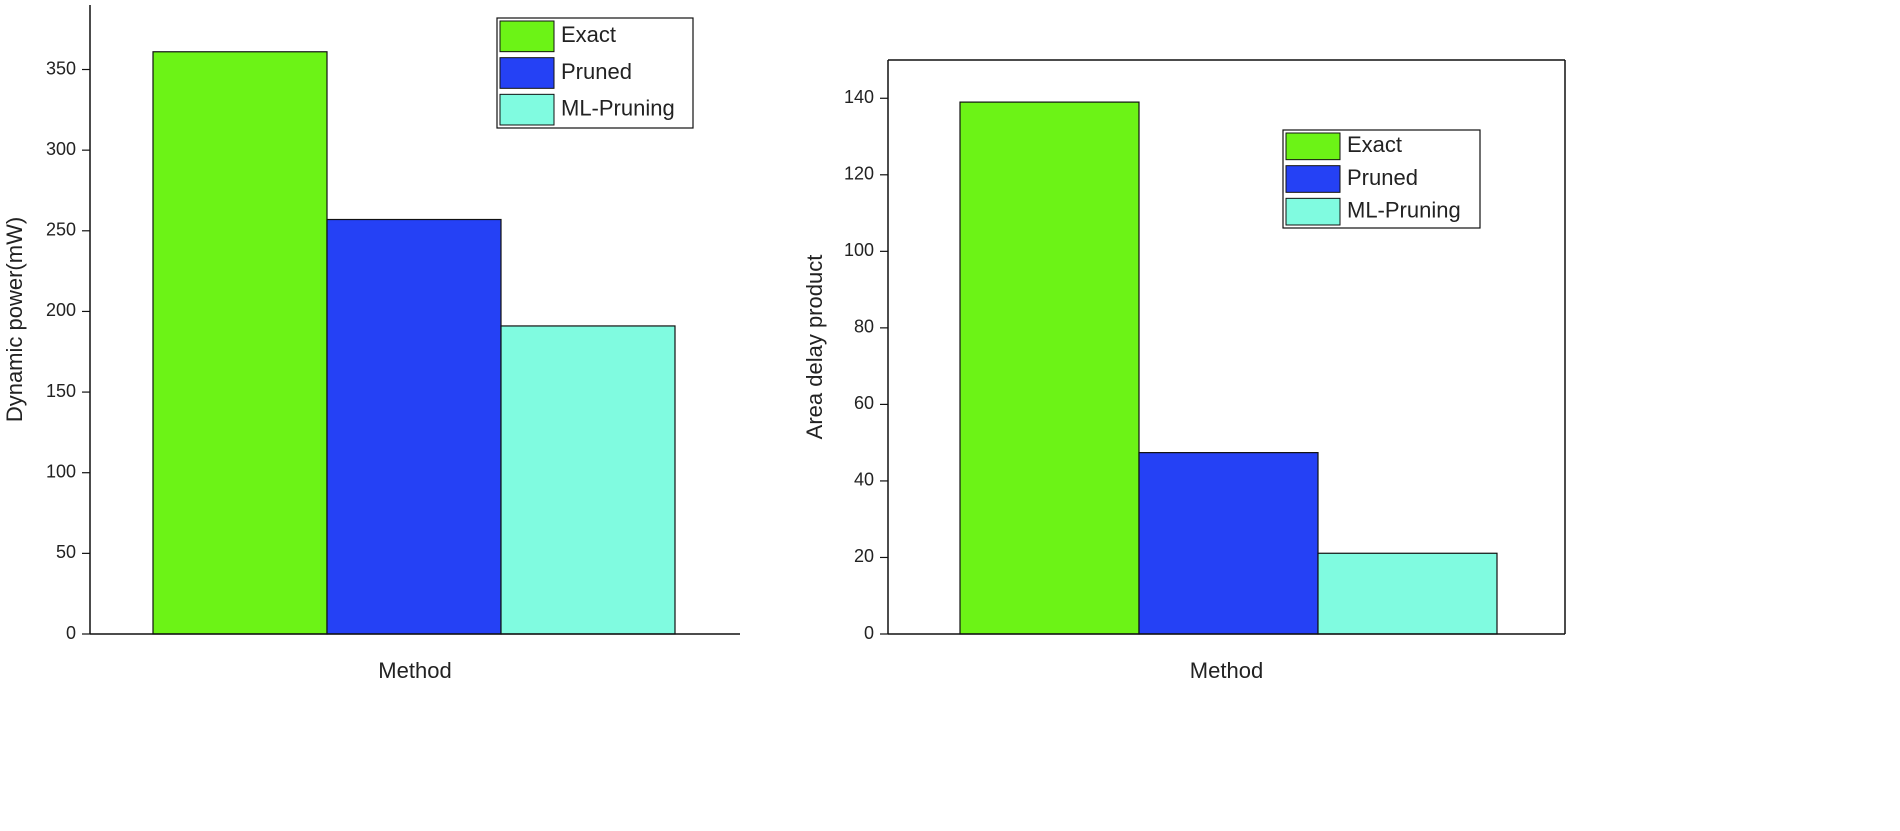 This screenshot has height=831, width=1900. I want to click on y-axis-title: Area delay product, so click(814, 347).